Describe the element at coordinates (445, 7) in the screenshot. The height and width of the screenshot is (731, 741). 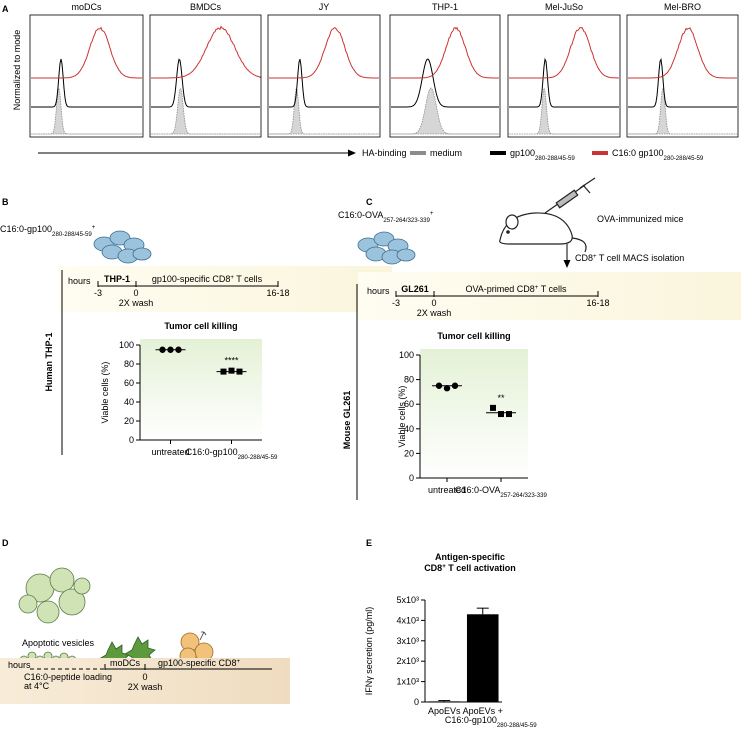
I see `panel-title: THP-1` at that location.